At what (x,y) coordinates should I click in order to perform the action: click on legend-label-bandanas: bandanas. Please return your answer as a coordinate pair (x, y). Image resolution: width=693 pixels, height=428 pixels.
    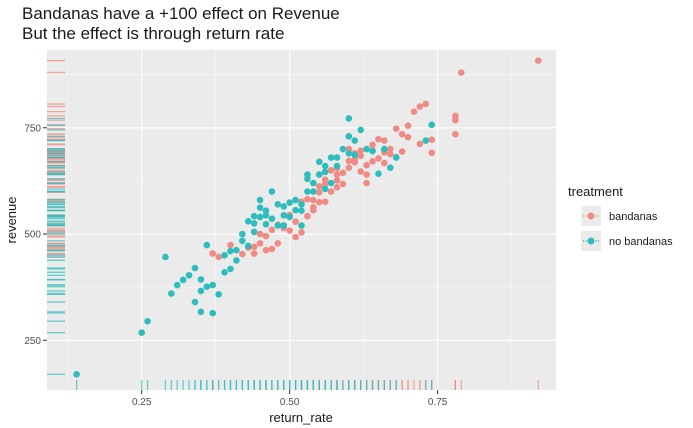
    Looking at the image, I should click on (633, 217).